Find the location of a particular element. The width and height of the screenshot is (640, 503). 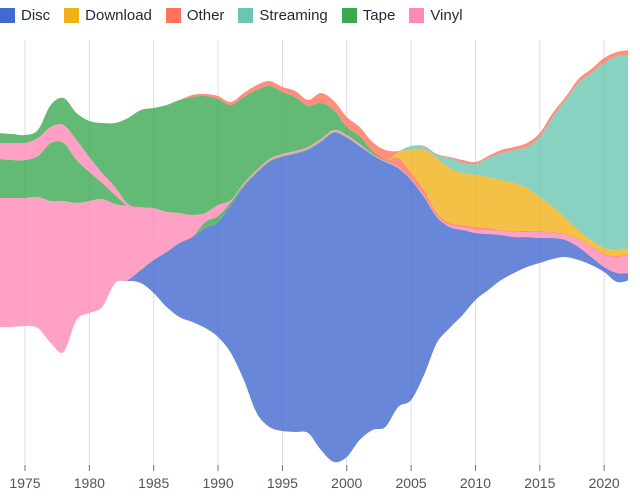

legend-swatch-vinyl is located at coordinates (417, 15).